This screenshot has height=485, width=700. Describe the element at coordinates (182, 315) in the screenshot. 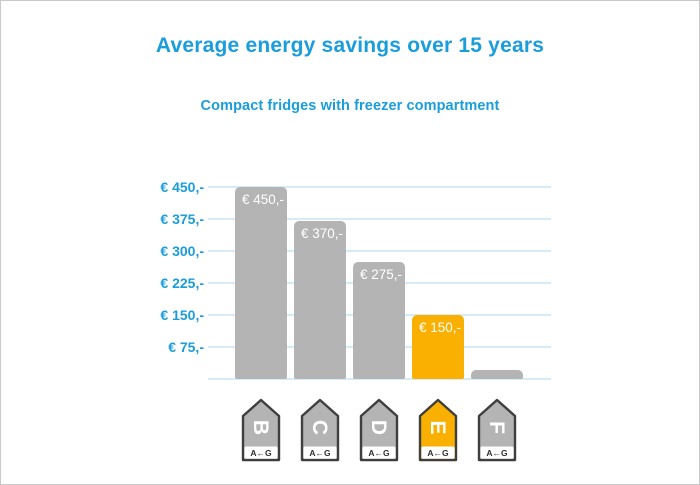

I see `y-axis-tick-label: € 150,-` at that location.